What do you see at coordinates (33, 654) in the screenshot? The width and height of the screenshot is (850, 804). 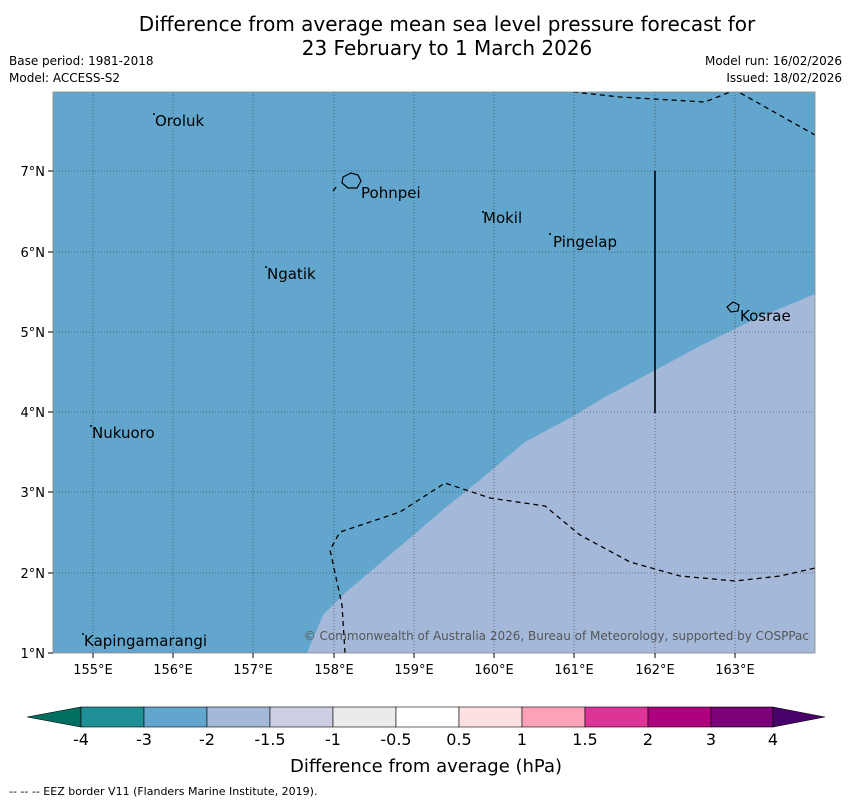 I see `lat-tick-1: 1°N` at bounding box center [33, 654].